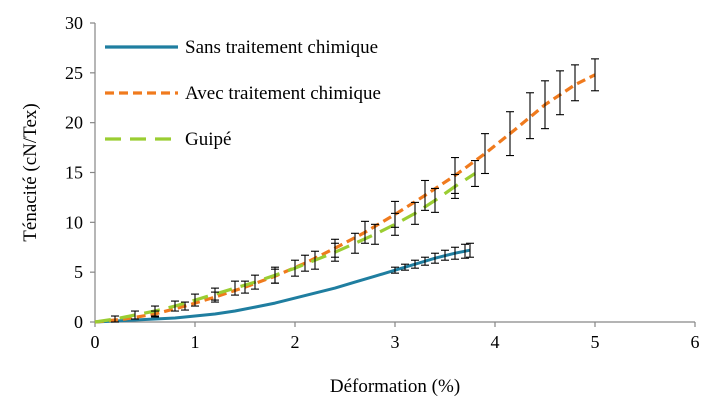 The image size is (702, 403). Describe the element at coordinates (78, 272) in the screenshot. I see `y-tick-label: 5` at that location.